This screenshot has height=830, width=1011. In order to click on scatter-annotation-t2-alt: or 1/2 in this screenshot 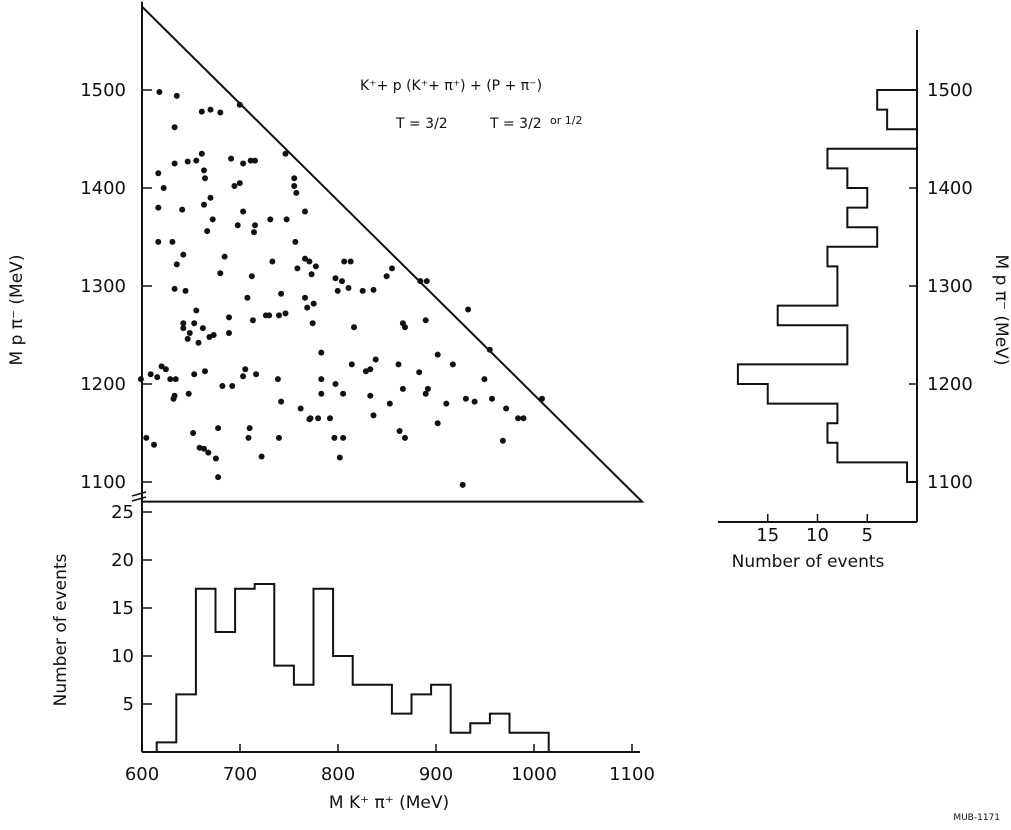, I will do `click(566, 120)`.